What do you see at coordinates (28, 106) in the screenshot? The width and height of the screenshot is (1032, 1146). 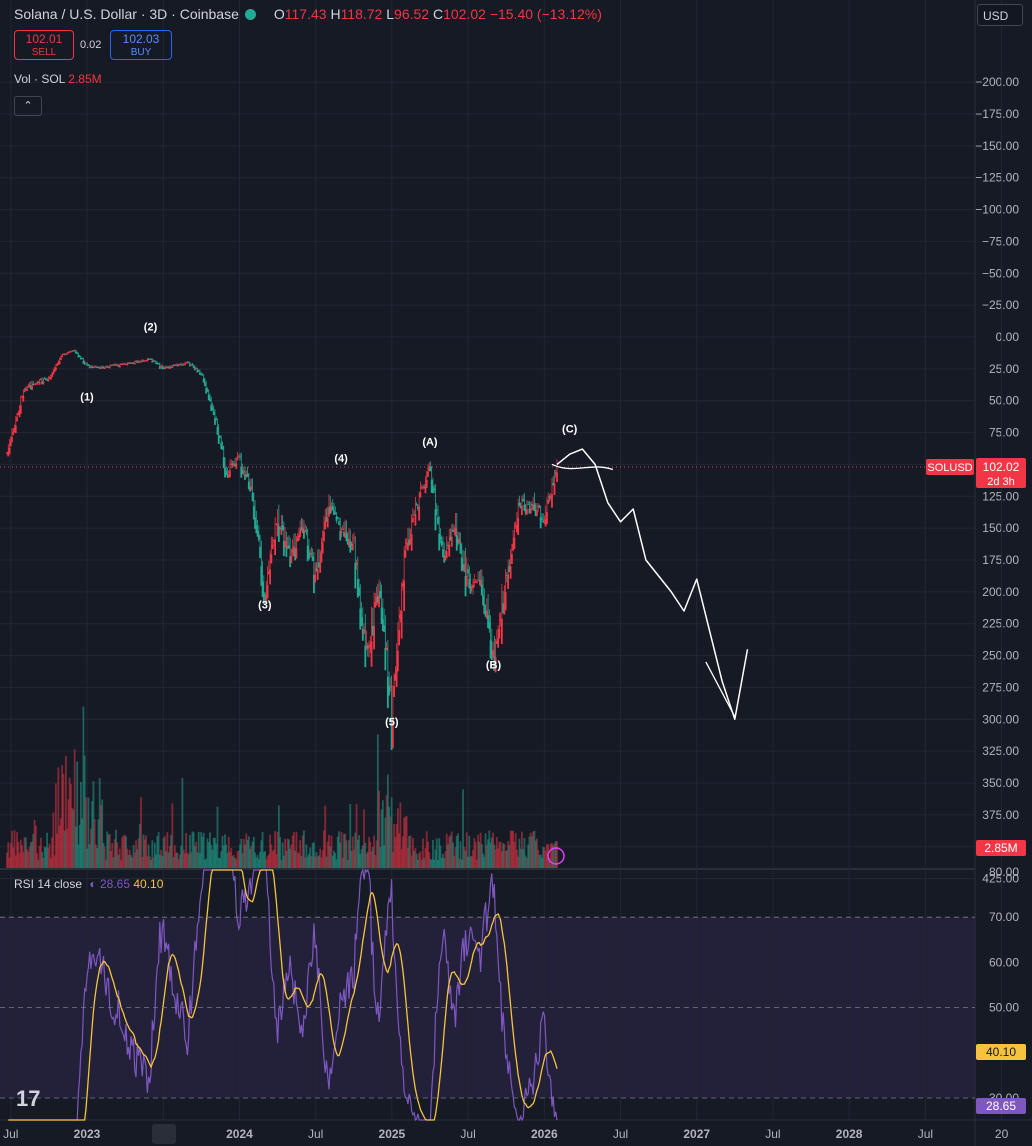 I see `collapse-legend-button: ⌃` at bounding box center [28, 106].